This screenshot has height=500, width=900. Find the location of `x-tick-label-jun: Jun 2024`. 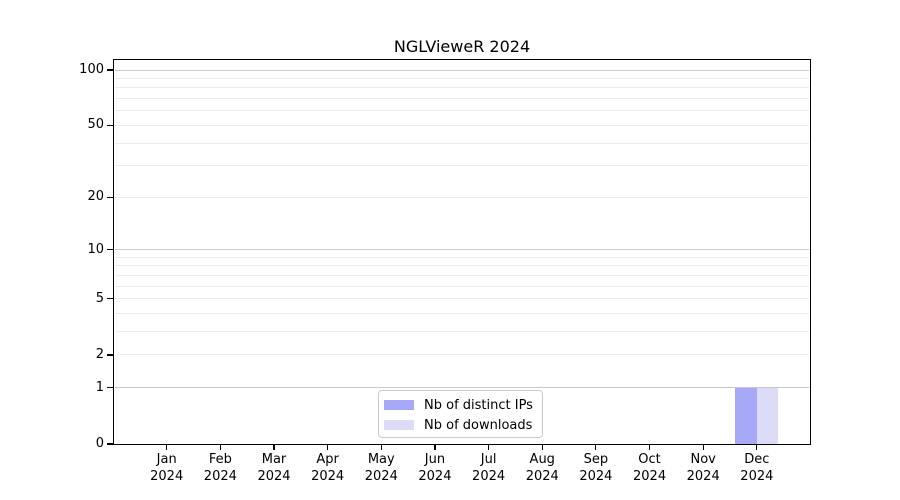

x-tick-label-jun: Jun 2024 is located at coordinates (435, 468).